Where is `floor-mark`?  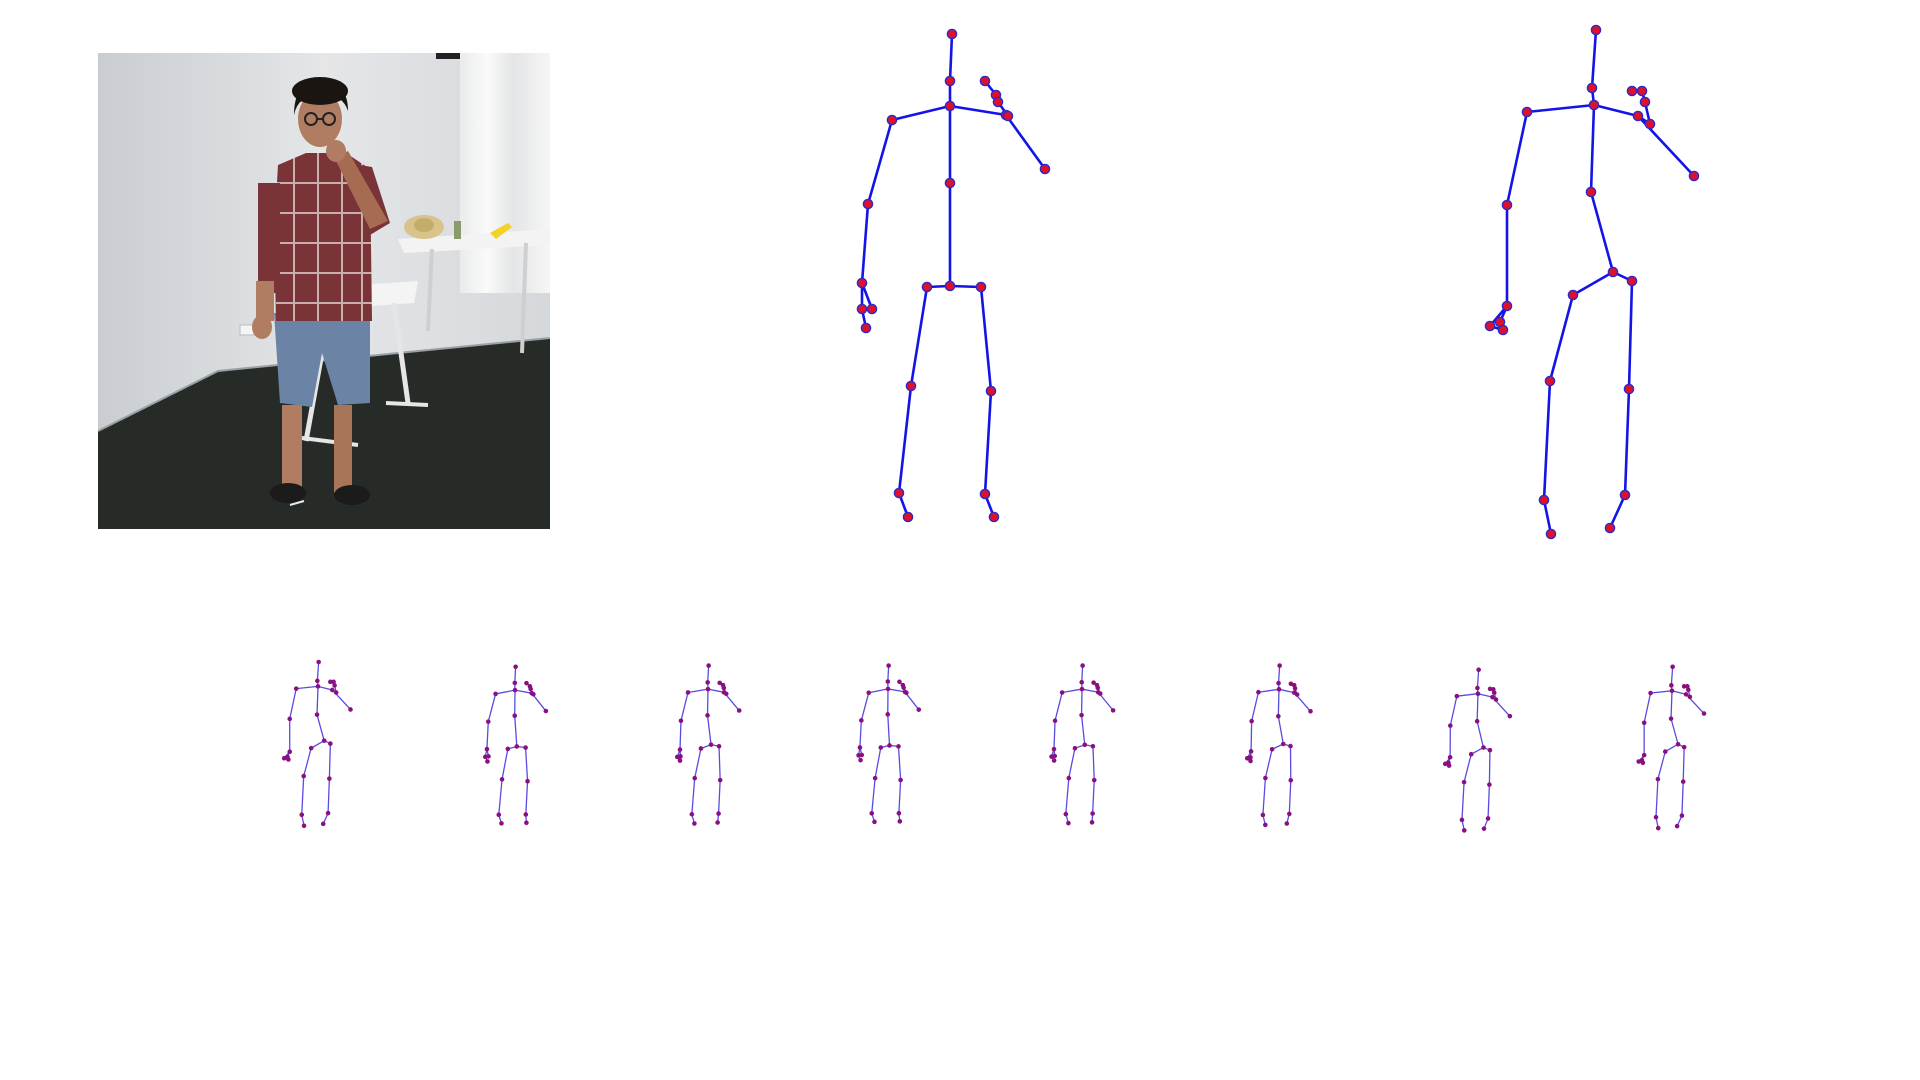 floor-mark is located at coordinates (297, 503).